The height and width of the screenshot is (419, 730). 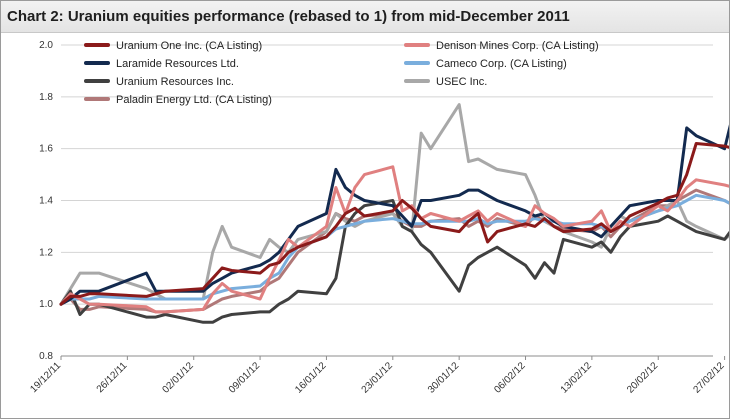 I want to click on y-tick-label: 1.6, so click(x=46, y=149).